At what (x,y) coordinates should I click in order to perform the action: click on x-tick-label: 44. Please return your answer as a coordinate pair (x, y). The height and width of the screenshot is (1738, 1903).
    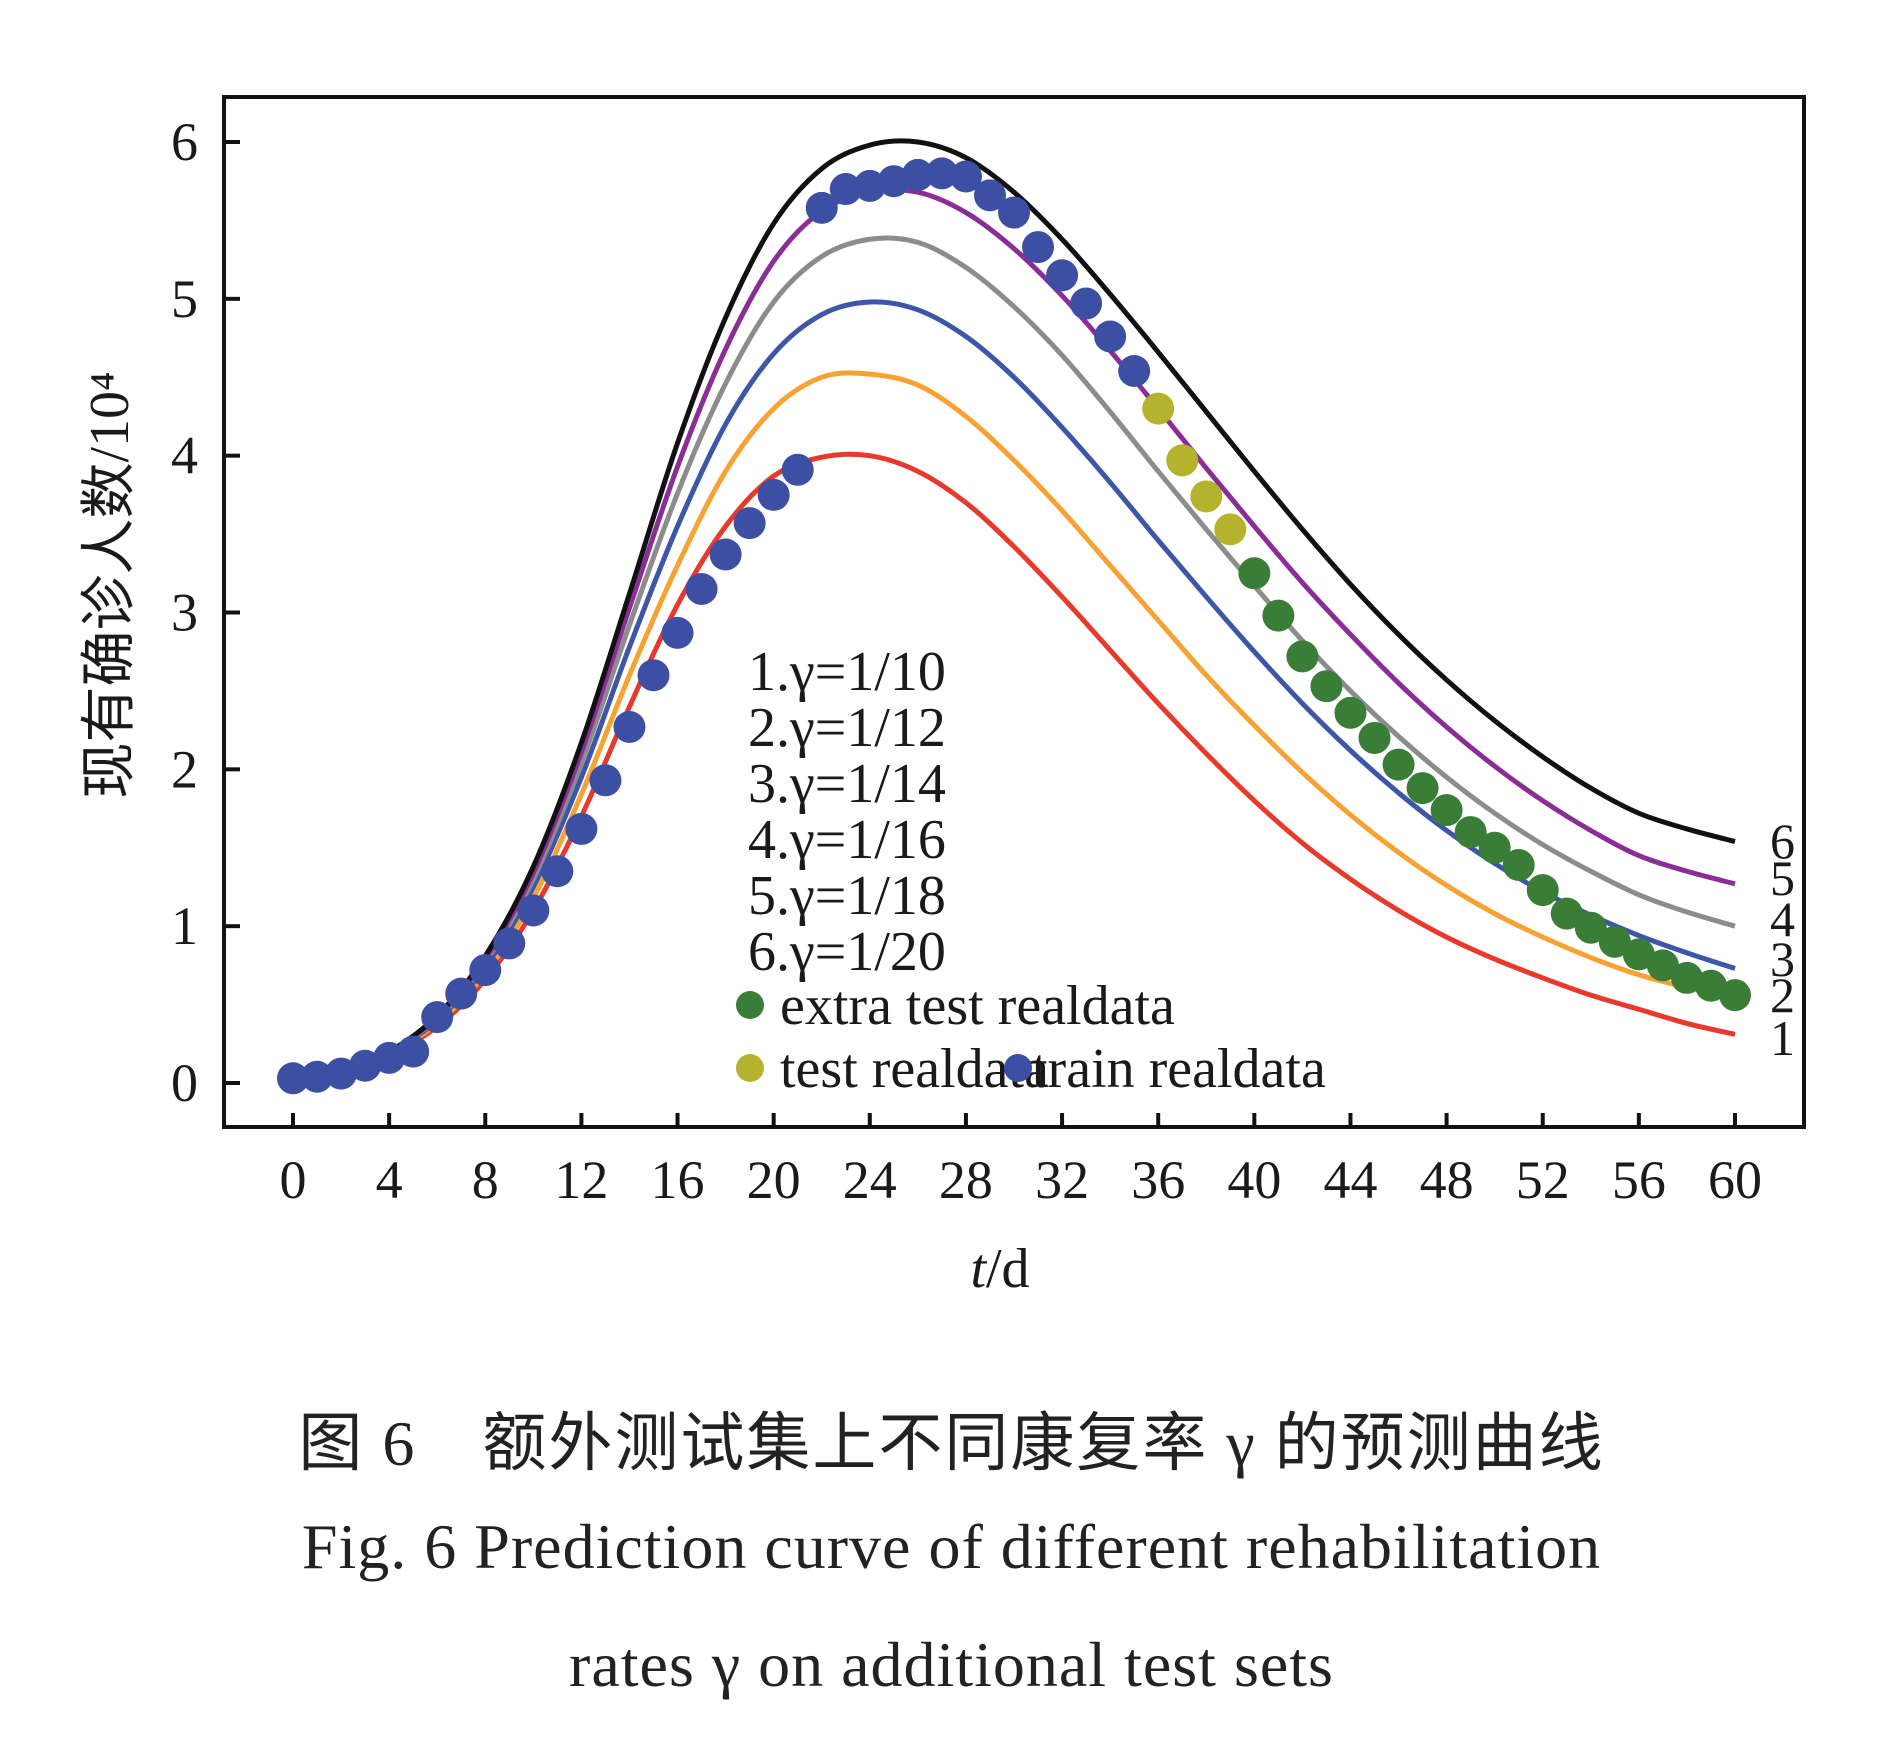
    Looking at the image, I should click on (1350, 1180).